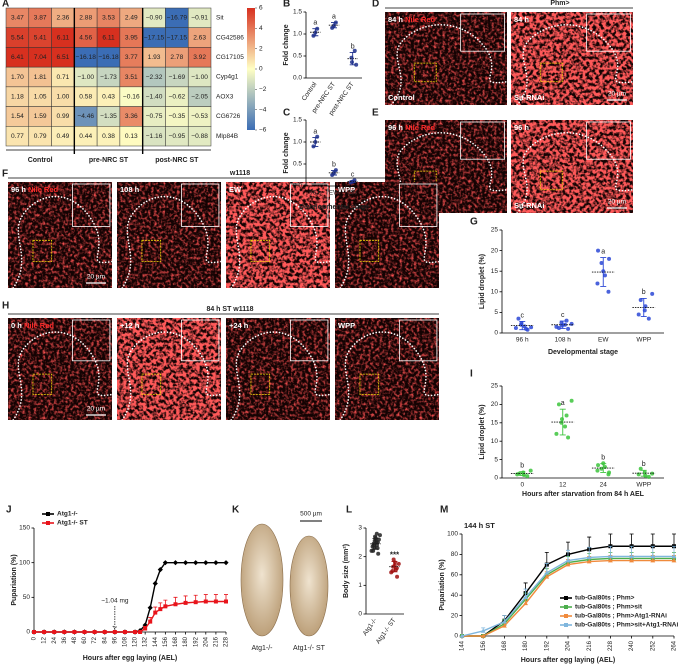 This screenshot has height=668, width=685. I want to click on x-tick-label: 216, so click(216, 641).